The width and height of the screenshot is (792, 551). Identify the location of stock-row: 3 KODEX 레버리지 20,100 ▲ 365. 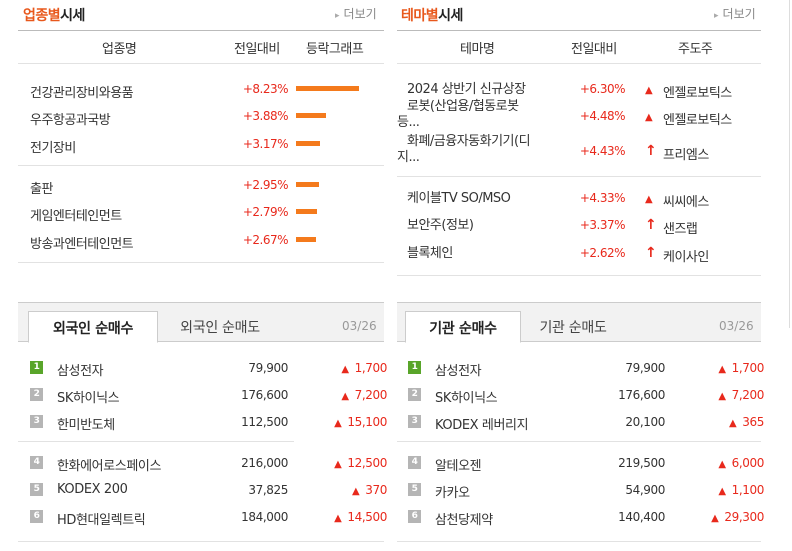
(586, 422).